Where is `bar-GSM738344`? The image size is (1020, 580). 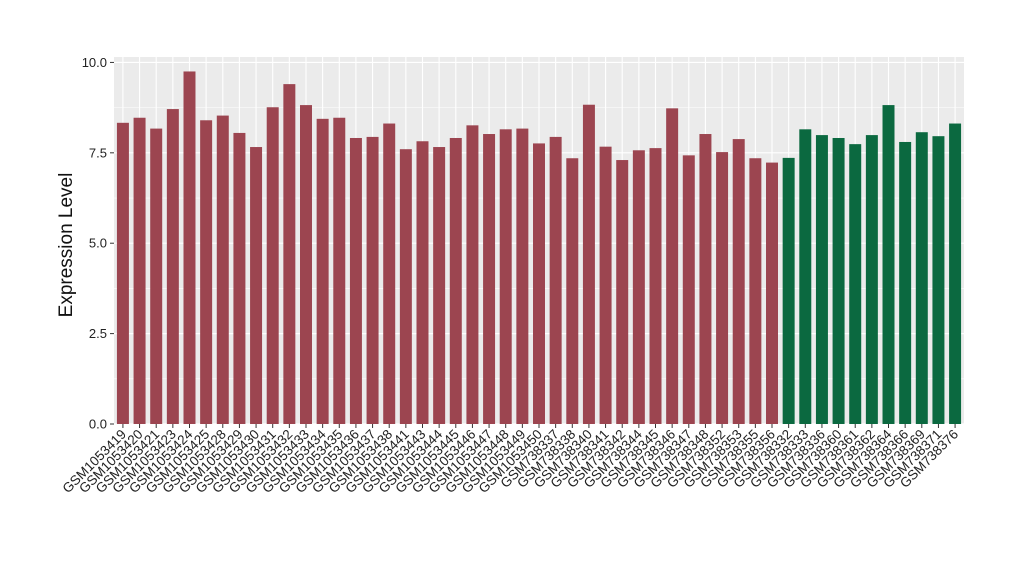 bar-GSM738344 is located at coordinates (638, 287).